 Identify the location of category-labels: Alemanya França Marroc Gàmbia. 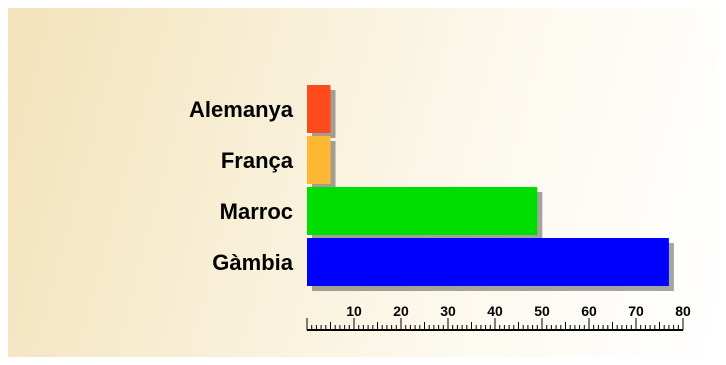
(241, 186).